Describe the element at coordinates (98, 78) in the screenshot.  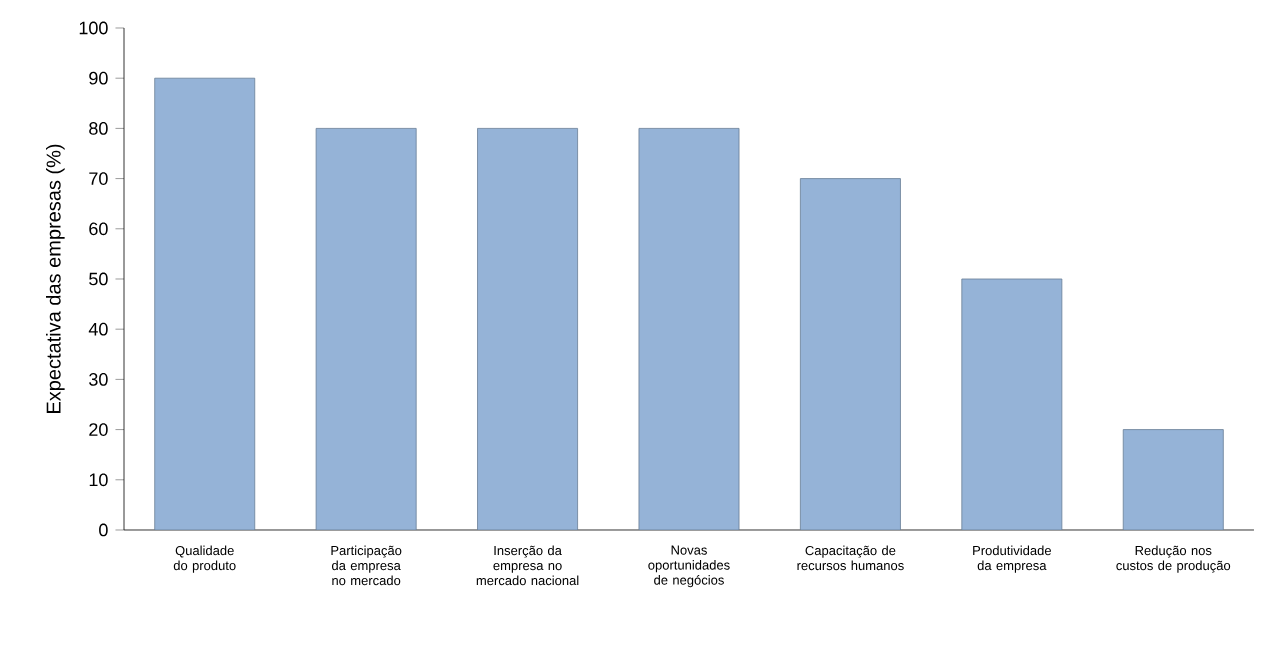
I see `y-tick-label: 90` at that location.